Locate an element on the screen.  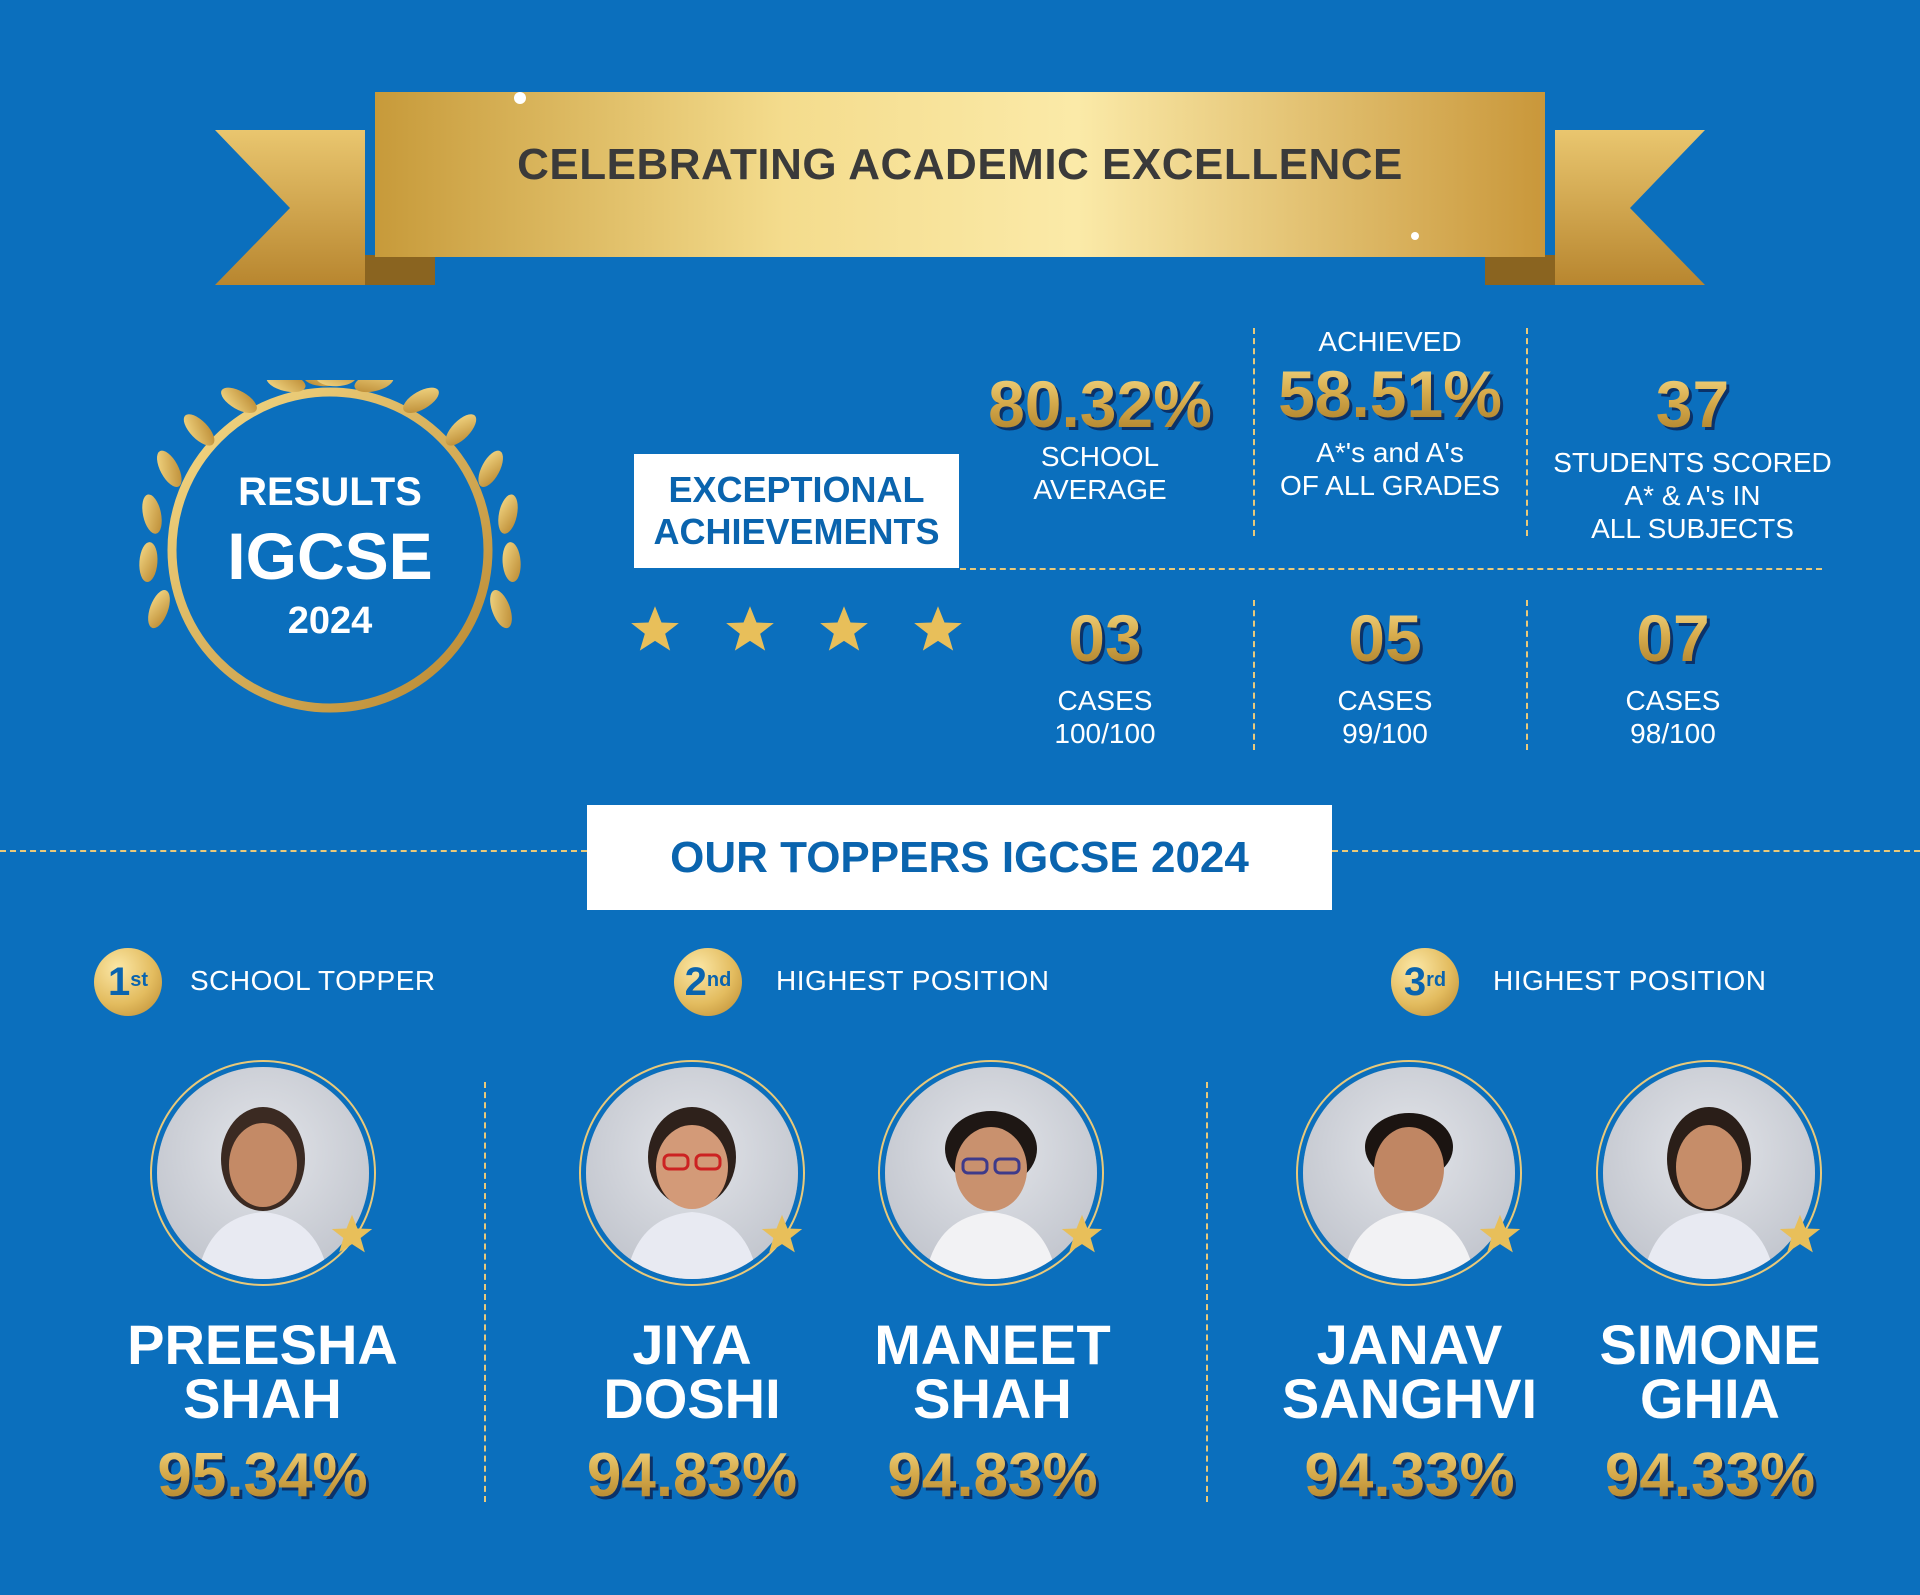
rank-suffix: rd is located at coordinates (1436, 979).